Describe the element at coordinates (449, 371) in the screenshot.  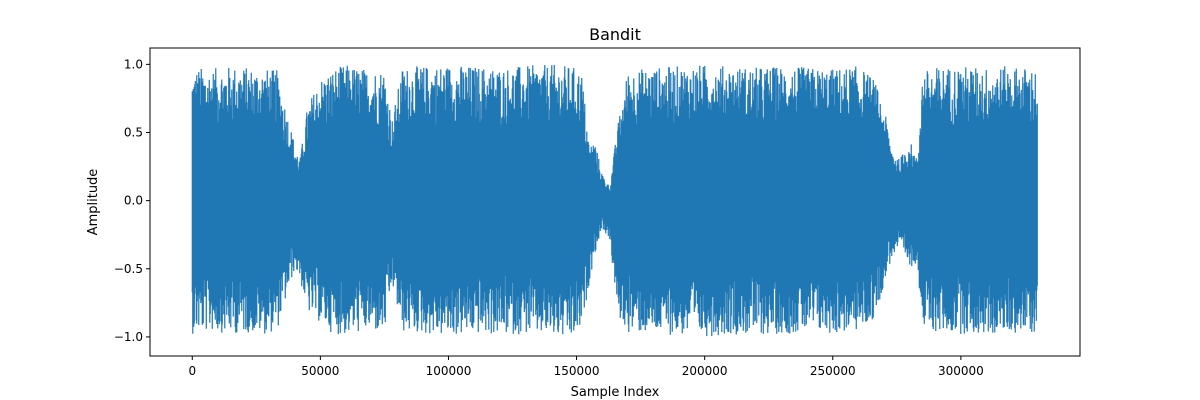
I see `x-tick-label: 100000` at that location.